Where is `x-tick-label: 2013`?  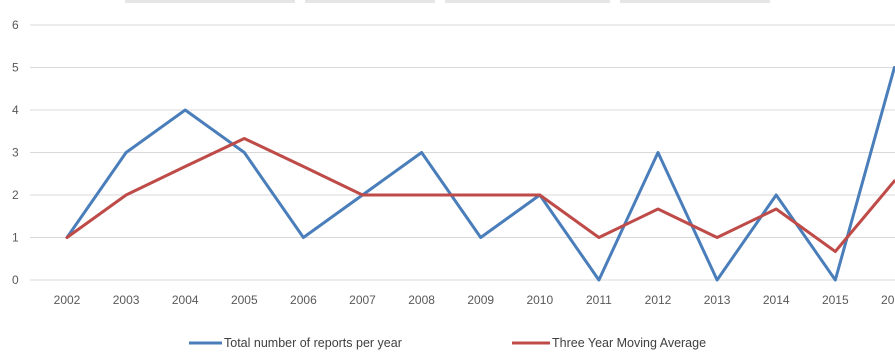
x-tick-label: 2013 is located at coordinates (717, 300).